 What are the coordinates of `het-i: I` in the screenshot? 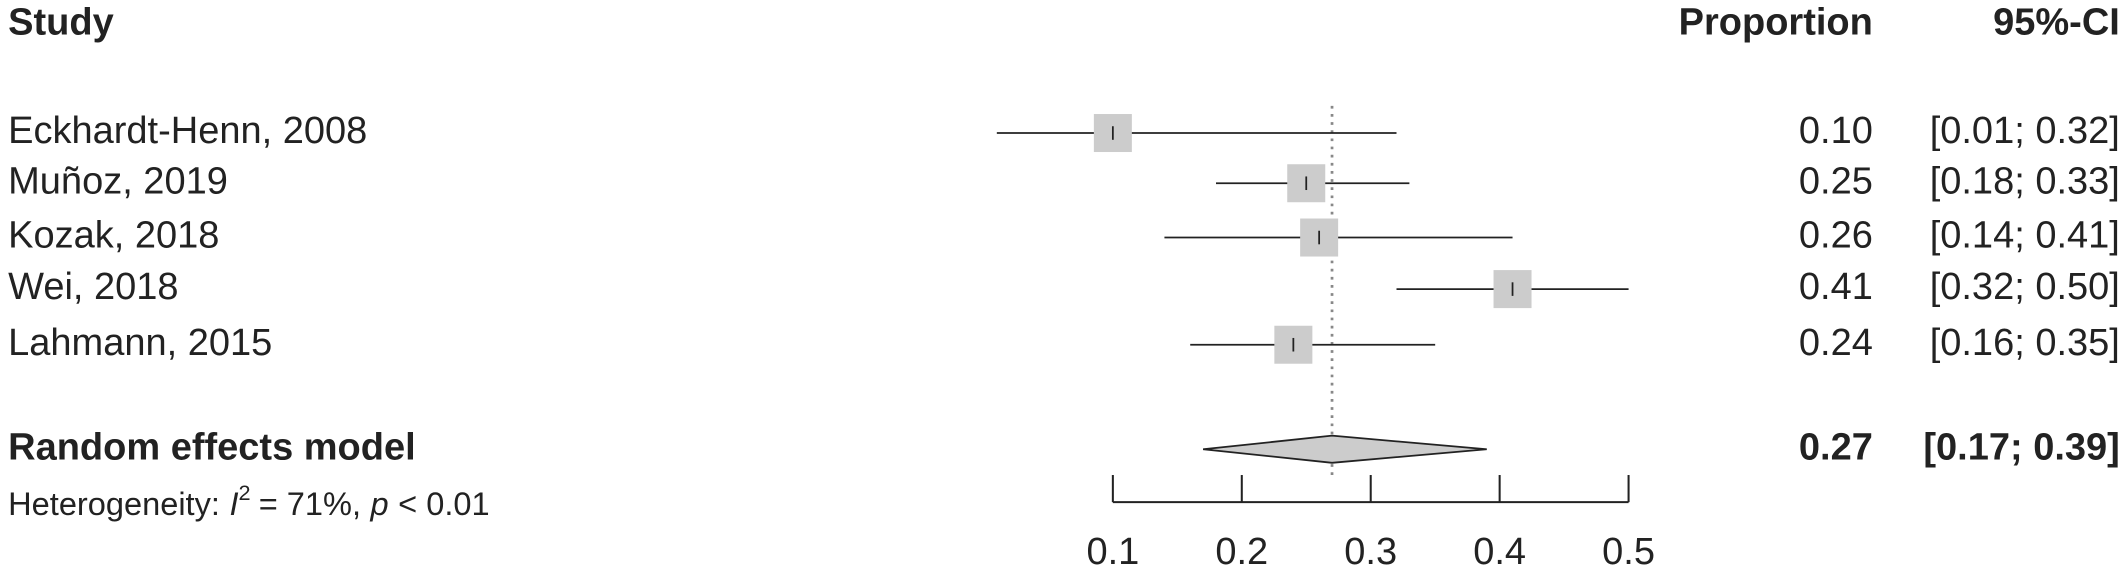 It's located at (233, 504).